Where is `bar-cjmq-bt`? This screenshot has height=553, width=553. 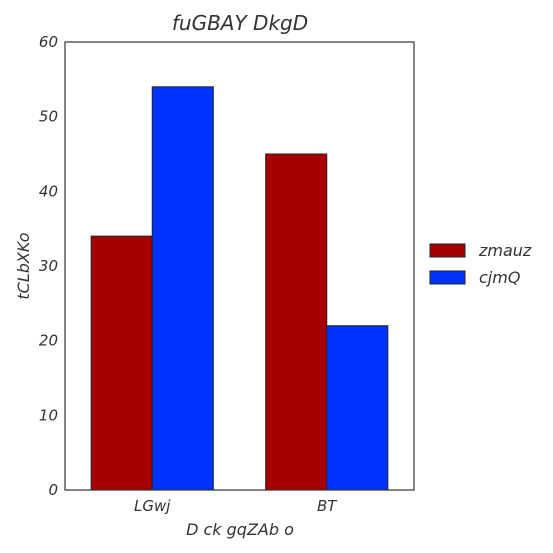 bar-cjmq-bt is located at coordinates (357, 408).